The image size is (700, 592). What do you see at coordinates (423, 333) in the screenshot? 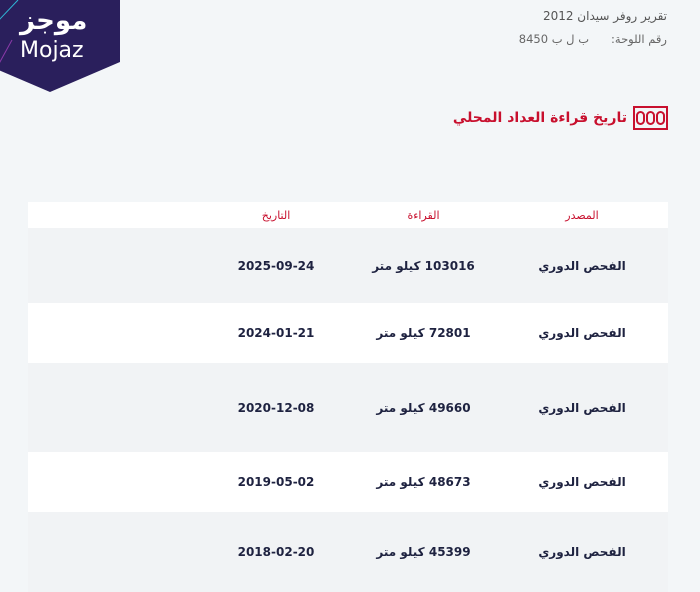
I see `cell-reading: 72801 كيلو متر` at bounding box center [423, 333].